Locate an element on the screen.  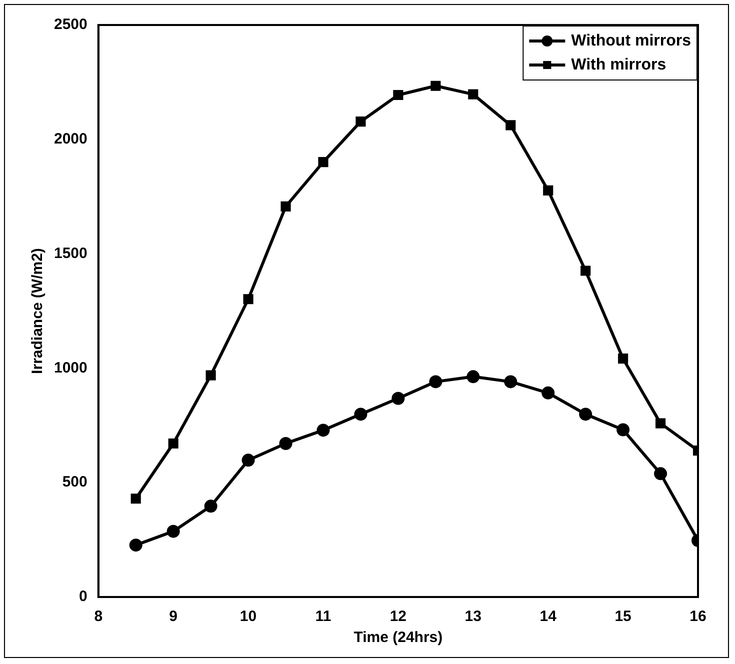
x-tick-label: 10 is located at coordinates (248, 617).